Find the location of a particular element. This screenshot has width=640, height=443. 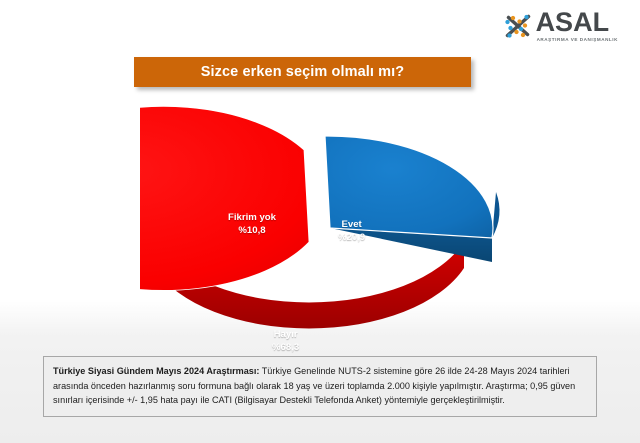

evet-data-label: Evet %20,9 is located at coordinates (351, 231).